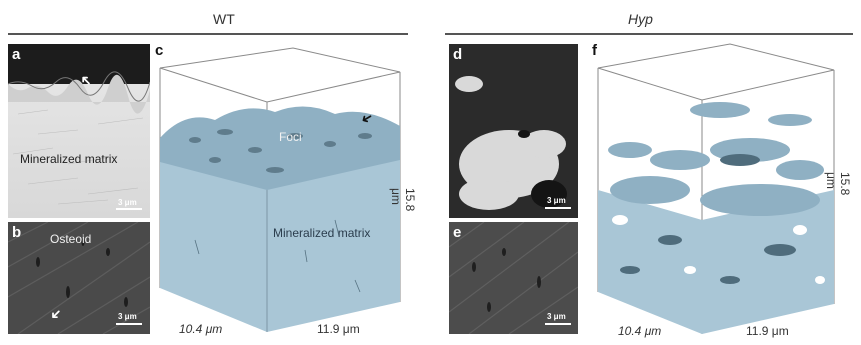 Image resolution: width=861 pixels, height=345 pixels. I want to click on group-rule-hyp, so click(649, 34).